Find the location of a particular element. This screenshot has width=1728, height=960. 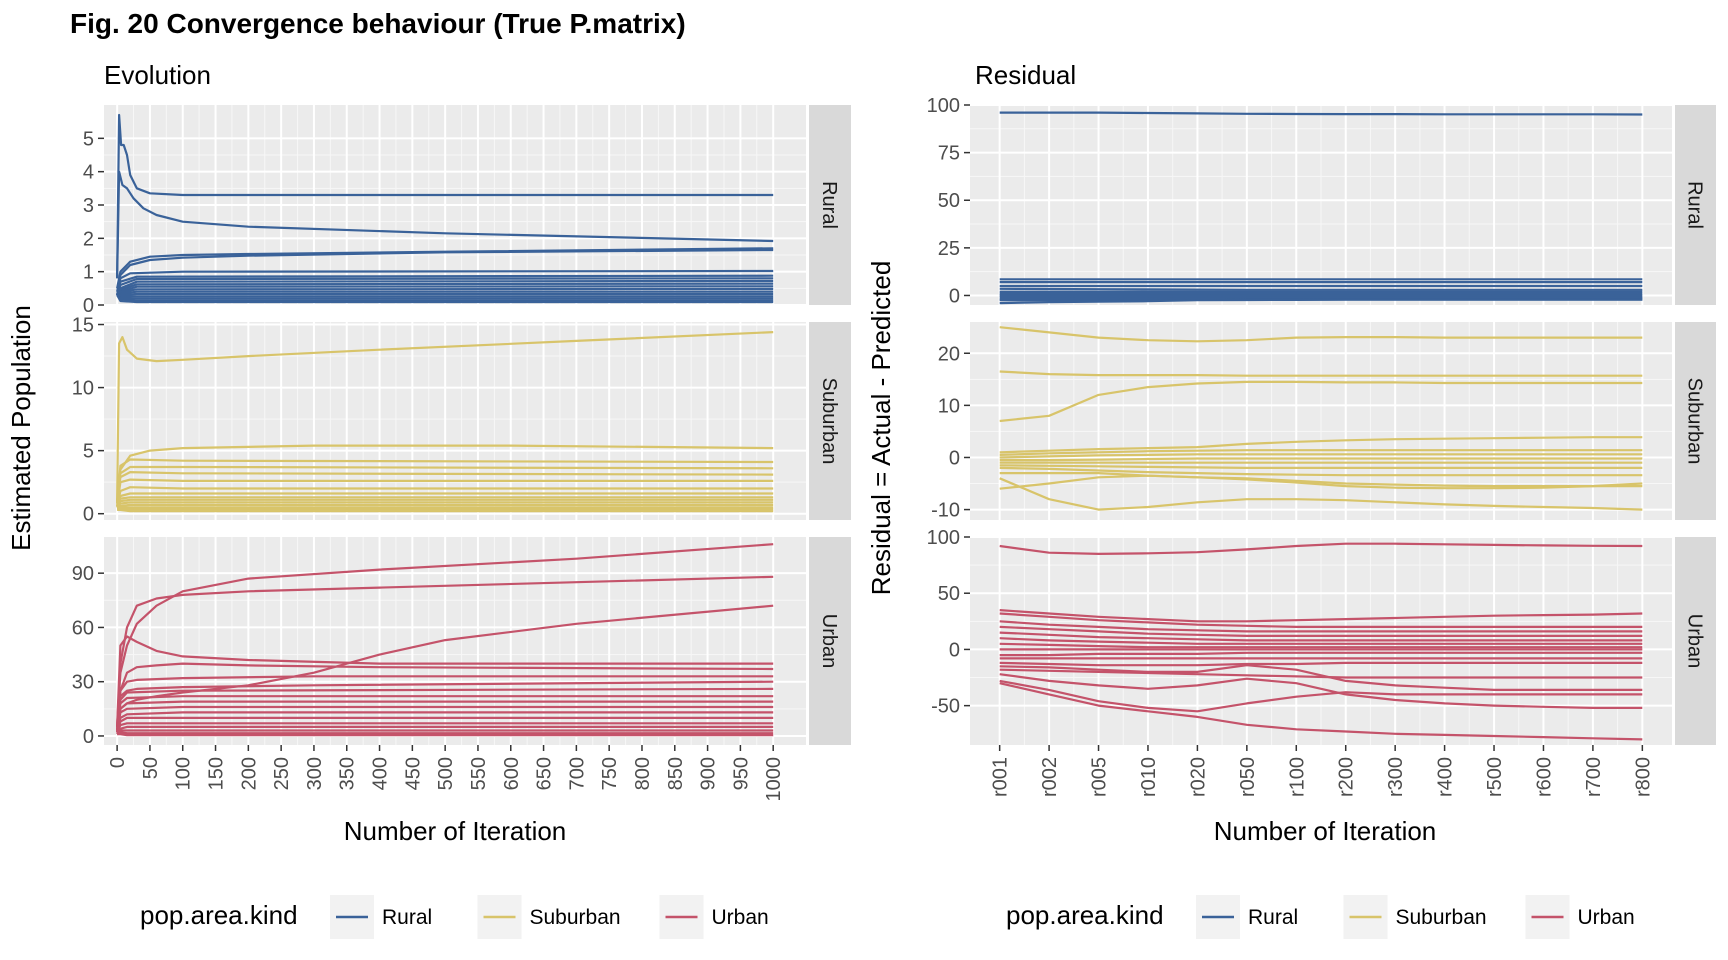

y-axis-label: Residual = Actual - Predicted is located at coordinates (881, 428).